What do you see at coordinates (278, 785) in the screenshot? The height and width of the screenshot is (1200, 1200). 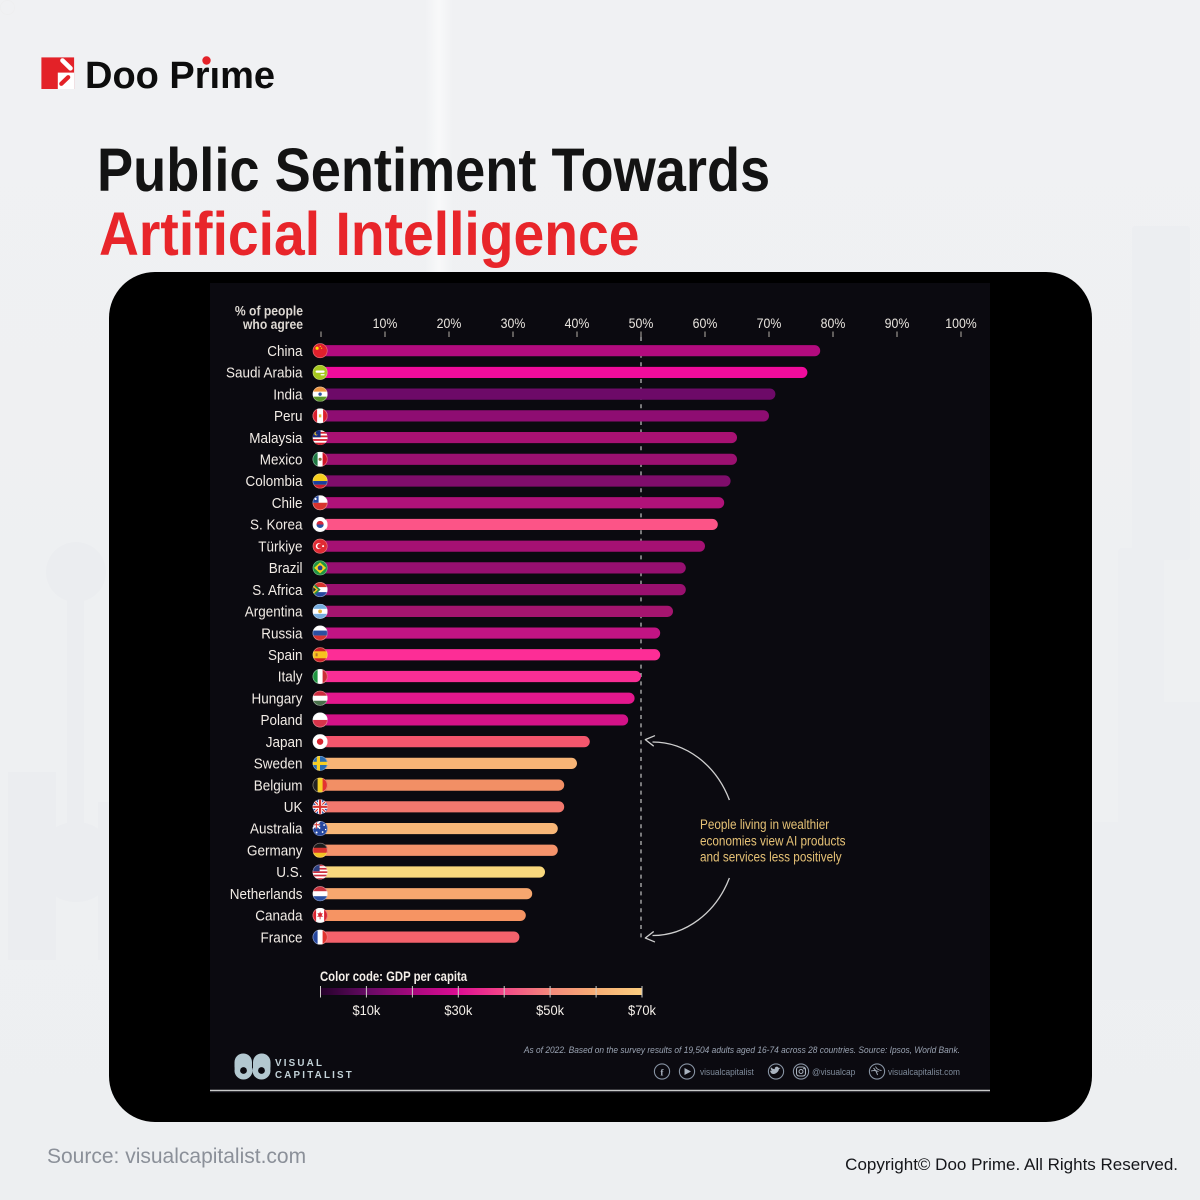 I see `svg-text: Belgium` at bounding box center [278, 785].